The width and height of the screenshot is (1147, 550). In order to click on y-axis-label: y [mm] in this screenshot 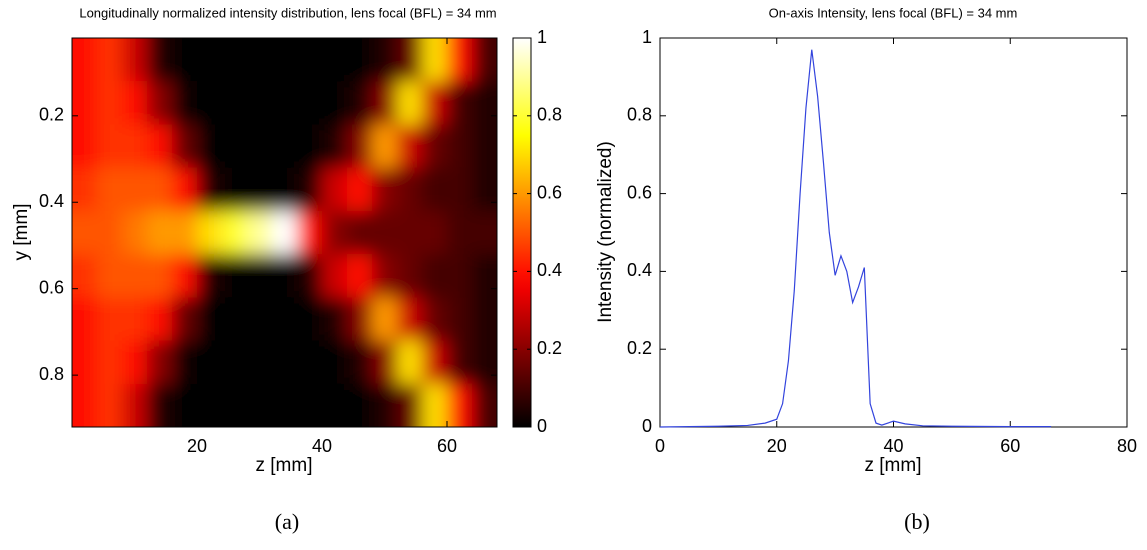, I will do `click(21, 232)`.